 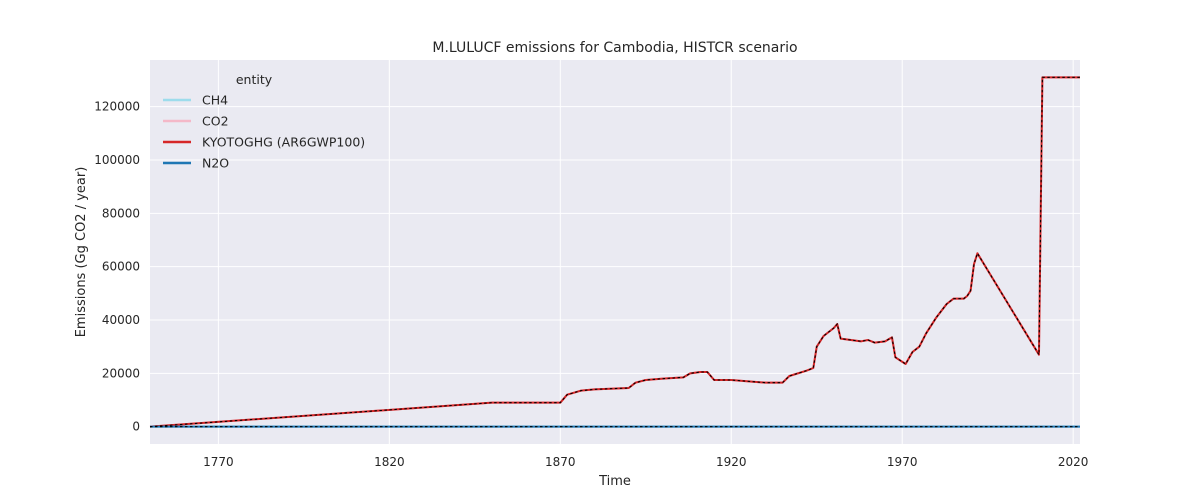 What do you see at coordinates (283, 142) in the screenshot?
I see `legend-label: KYOTOGHG (AR6GWP100)` at bounding box center [283, 142].